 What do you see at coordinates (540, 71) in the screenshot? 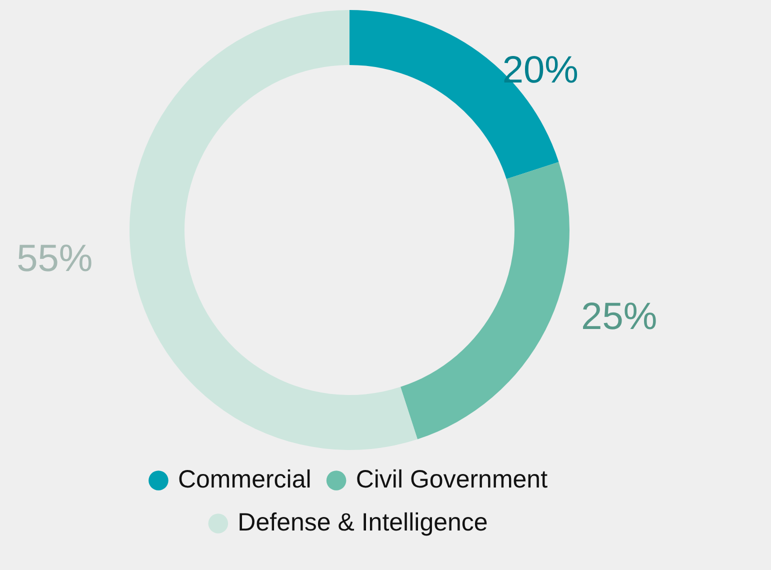
I see `data-label: 20%` at bounding box center [540, 71].